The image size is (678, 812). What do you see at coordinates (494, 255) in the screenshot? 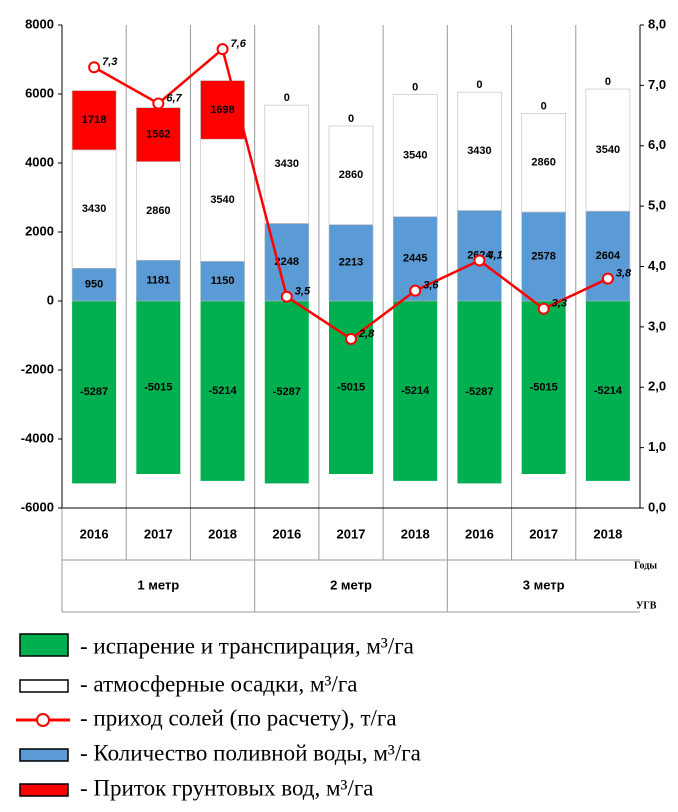
I see `line-label: 4,1` at bounding box center [494, 255].